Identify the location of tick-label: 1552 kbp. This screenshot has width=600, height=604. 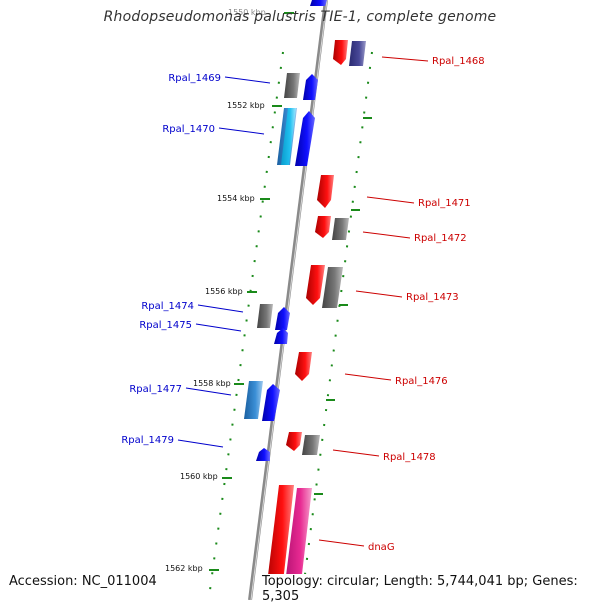
(246, 105).